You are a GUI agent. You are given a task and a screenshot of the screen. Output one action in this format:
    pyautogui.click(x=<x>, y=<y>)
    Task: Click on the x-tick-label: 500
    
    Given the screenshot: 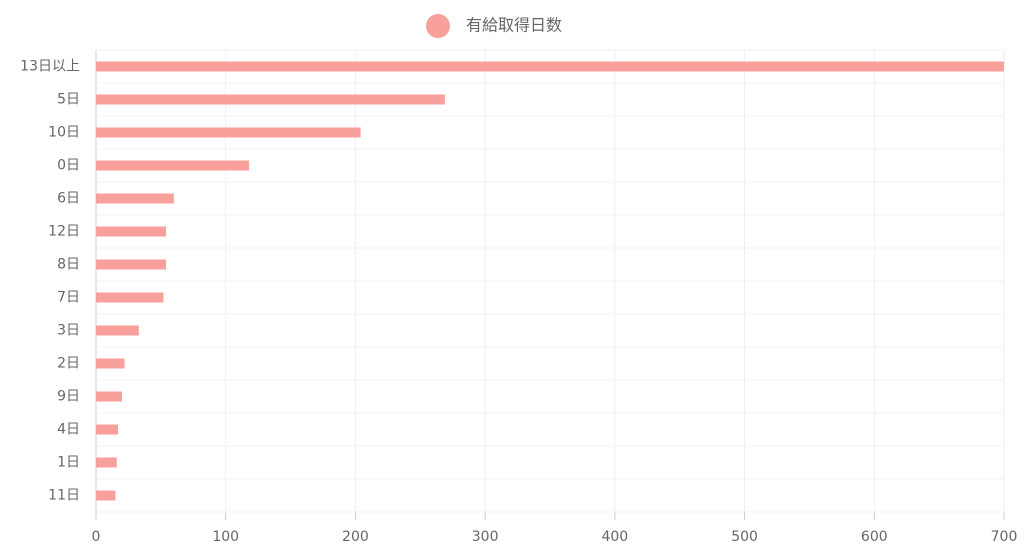 What is the action you would take?
    pyautogui.click(x=744, y=537)
    